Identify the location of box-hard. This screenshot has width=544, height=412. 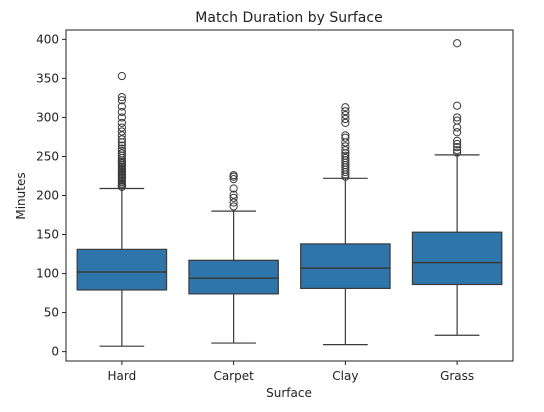
(122, 209).